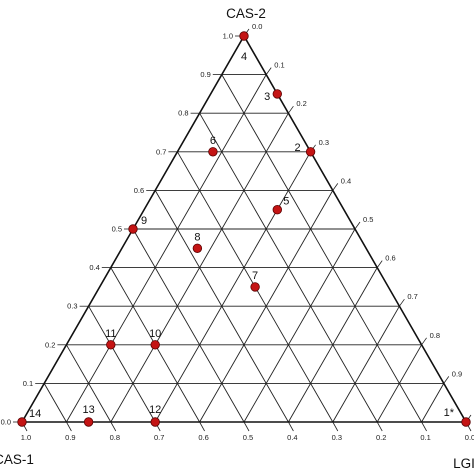 Image resolution: width=474 pixels, height=474 pixels. Describe the element at coordinates (368, 219) in the screenshot. I see `right-tick-label: 0.5` at that location.